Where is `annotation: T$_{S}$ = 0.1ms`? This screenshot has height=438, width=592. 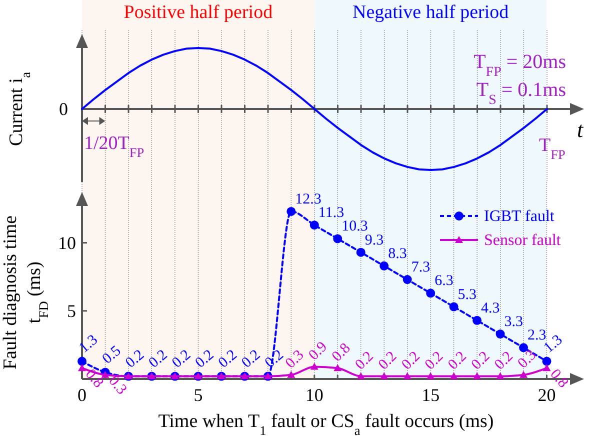 annotation: T$_{S}$ = 0.1ms is located at coordinates (521, 93).